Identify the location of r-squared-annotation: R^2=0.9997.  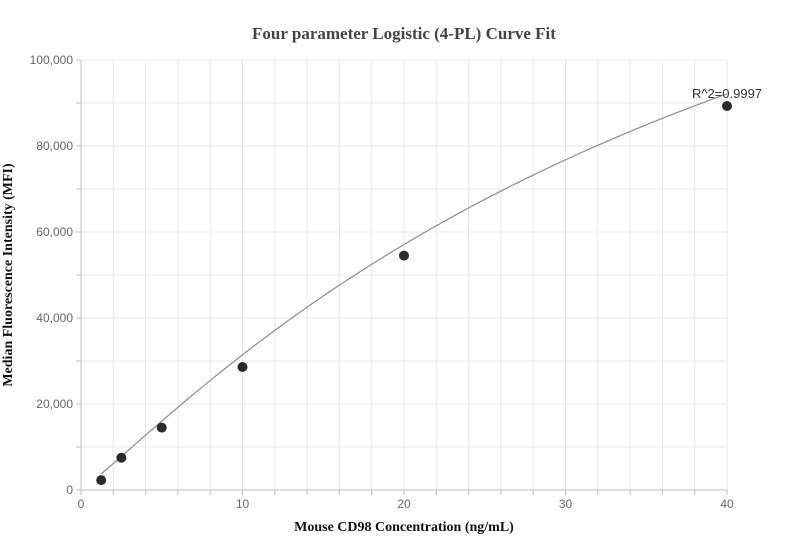
(727, 93).